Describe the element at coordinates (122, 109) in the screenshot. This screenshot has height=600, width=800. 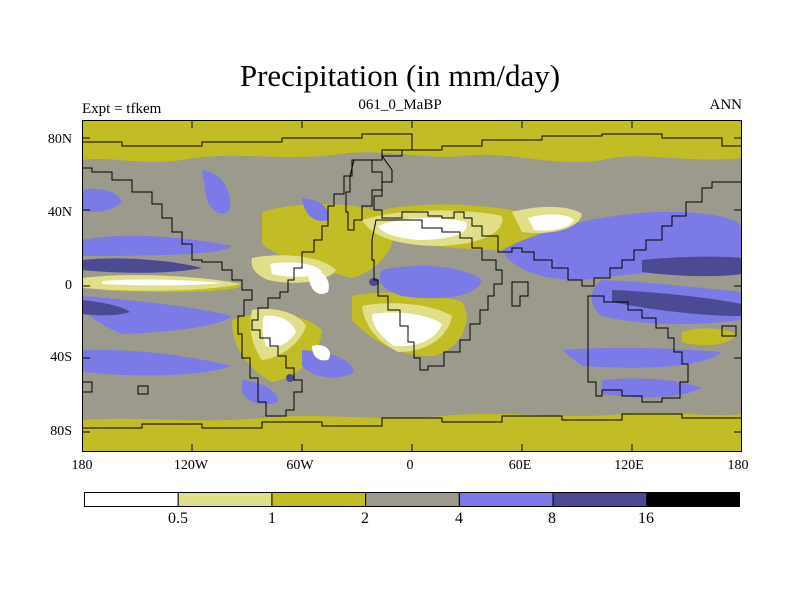
I see `experiment-label: Expt = tfkem` at that location.